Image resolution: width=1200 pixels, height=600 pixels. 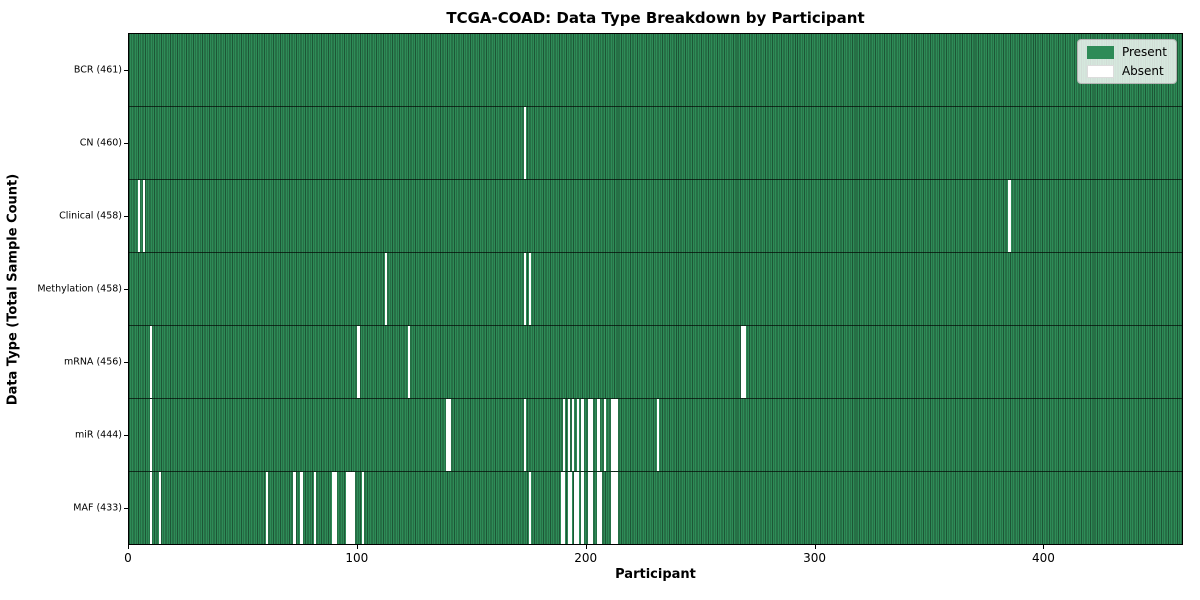 What do you see at coordinates (1043, 558) in the screenshot?
I see `xtick-label: 400` at bounding box center [1043, 558].